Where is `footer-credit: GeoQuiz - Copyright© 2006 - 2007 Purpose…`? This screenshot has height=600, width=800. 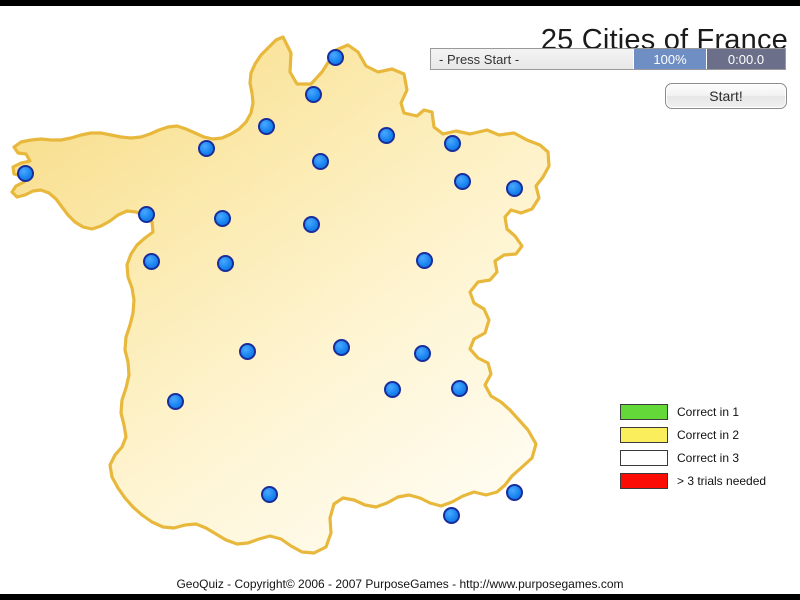 footer-credit: GeoQuiz - Copyright© 2006 - 2007 Purpose… is located at coordinates (400, 584).